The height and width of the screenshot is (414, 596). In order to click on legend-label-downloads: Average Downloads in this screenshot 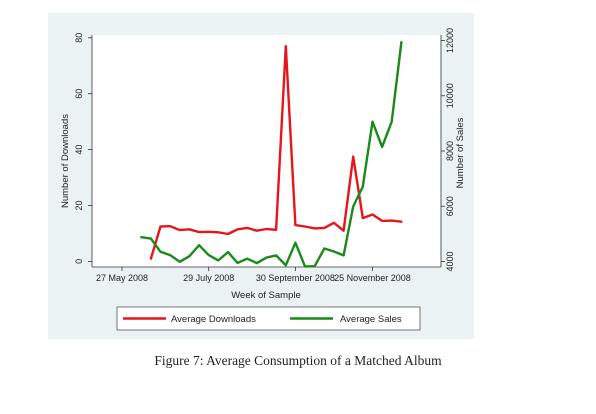, I will do `click(213, 319)`.